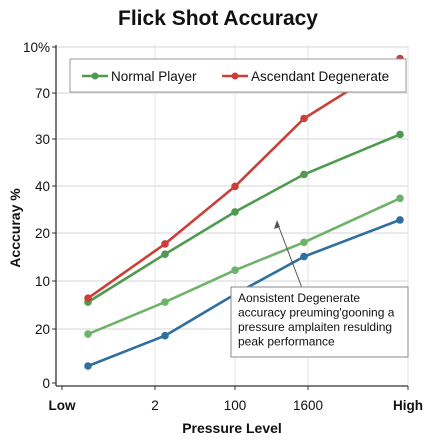 This screenshot has height=442, width=443. I want to click on legend-marker-normal, so click(95, 76).